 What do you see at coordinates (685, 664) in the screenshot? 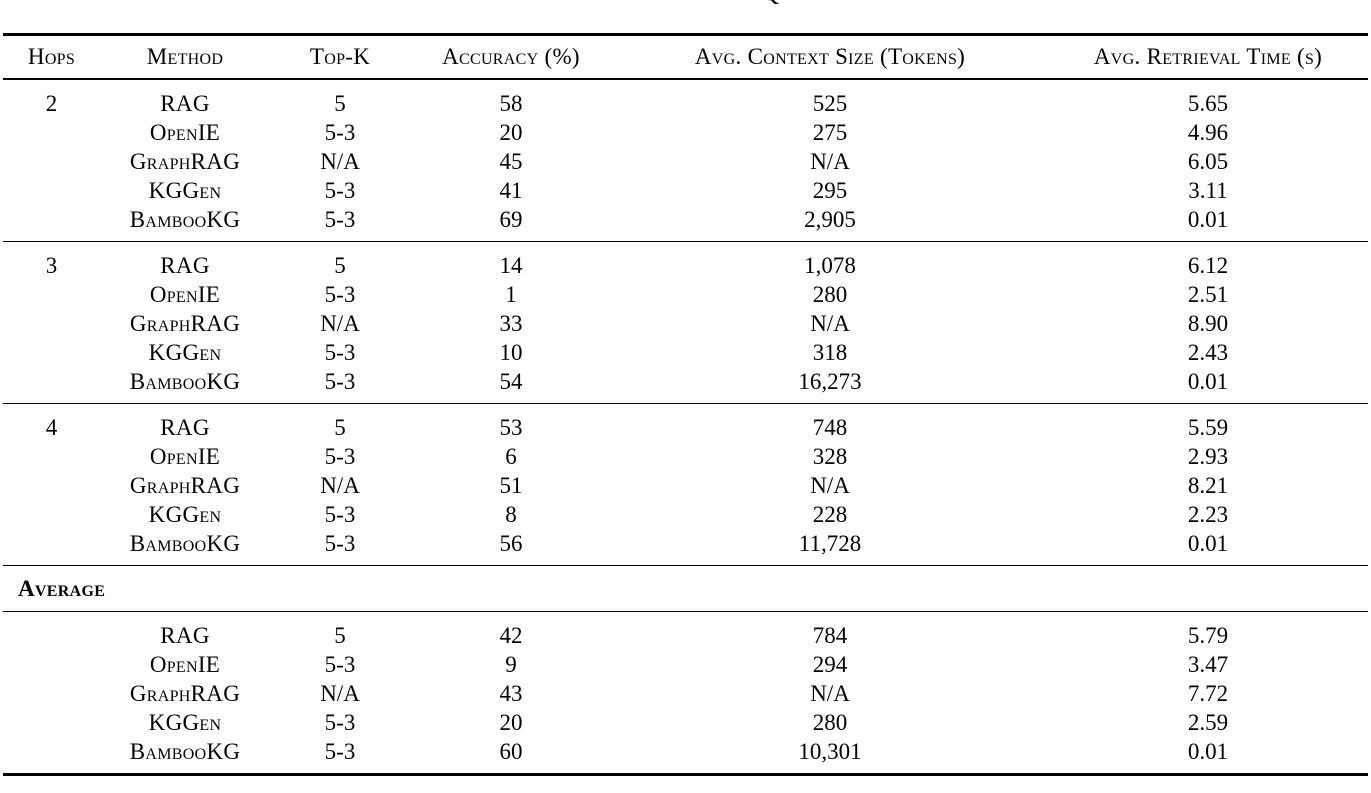
I see `table-row: OpenIE 5-3 9 294 3.47` at bounding box center [685, 664].